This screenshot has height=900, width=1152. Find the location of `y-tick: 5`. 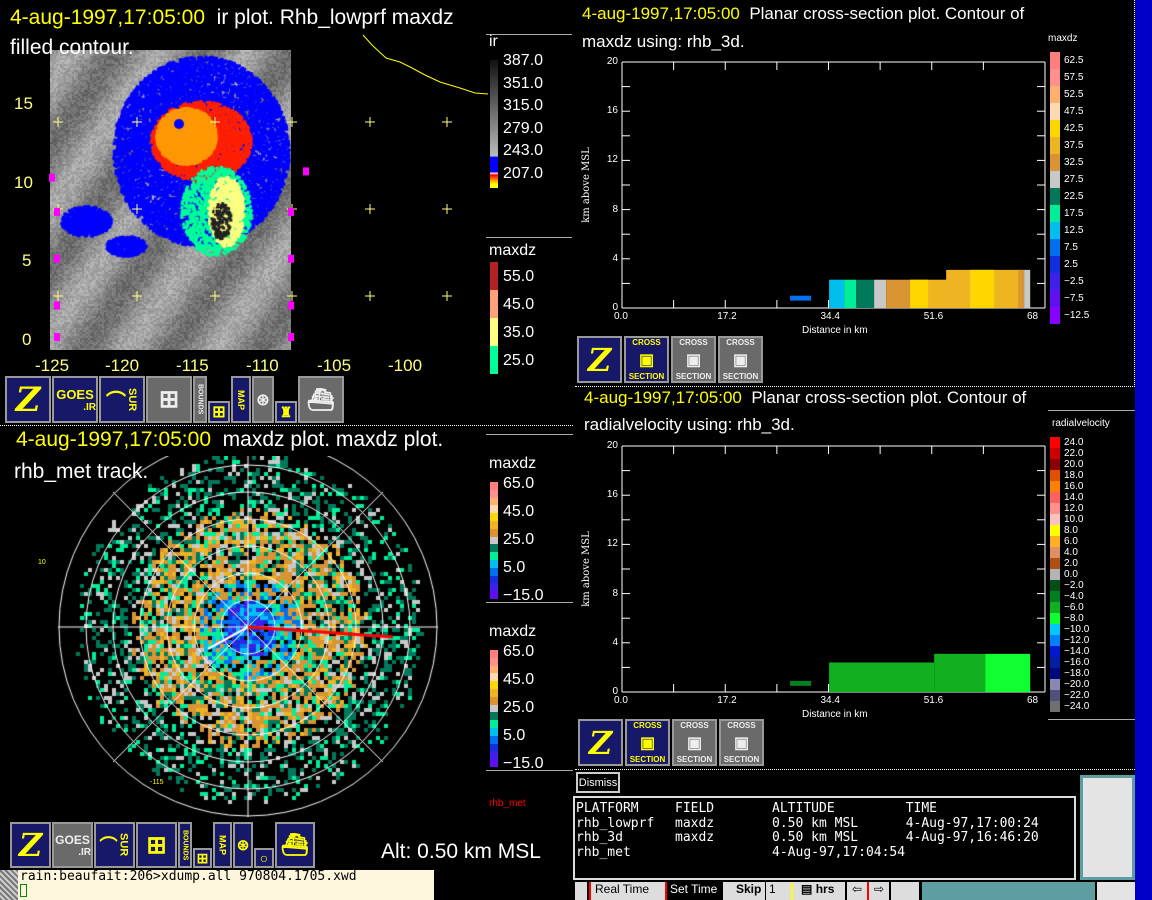

y-tick: 5 is located at coordinates (27, 260).